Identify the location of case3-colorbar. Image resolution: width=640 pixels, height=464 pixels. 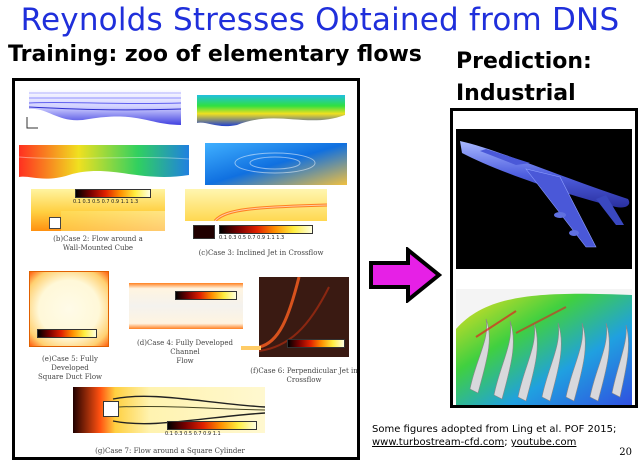
(266, 229).